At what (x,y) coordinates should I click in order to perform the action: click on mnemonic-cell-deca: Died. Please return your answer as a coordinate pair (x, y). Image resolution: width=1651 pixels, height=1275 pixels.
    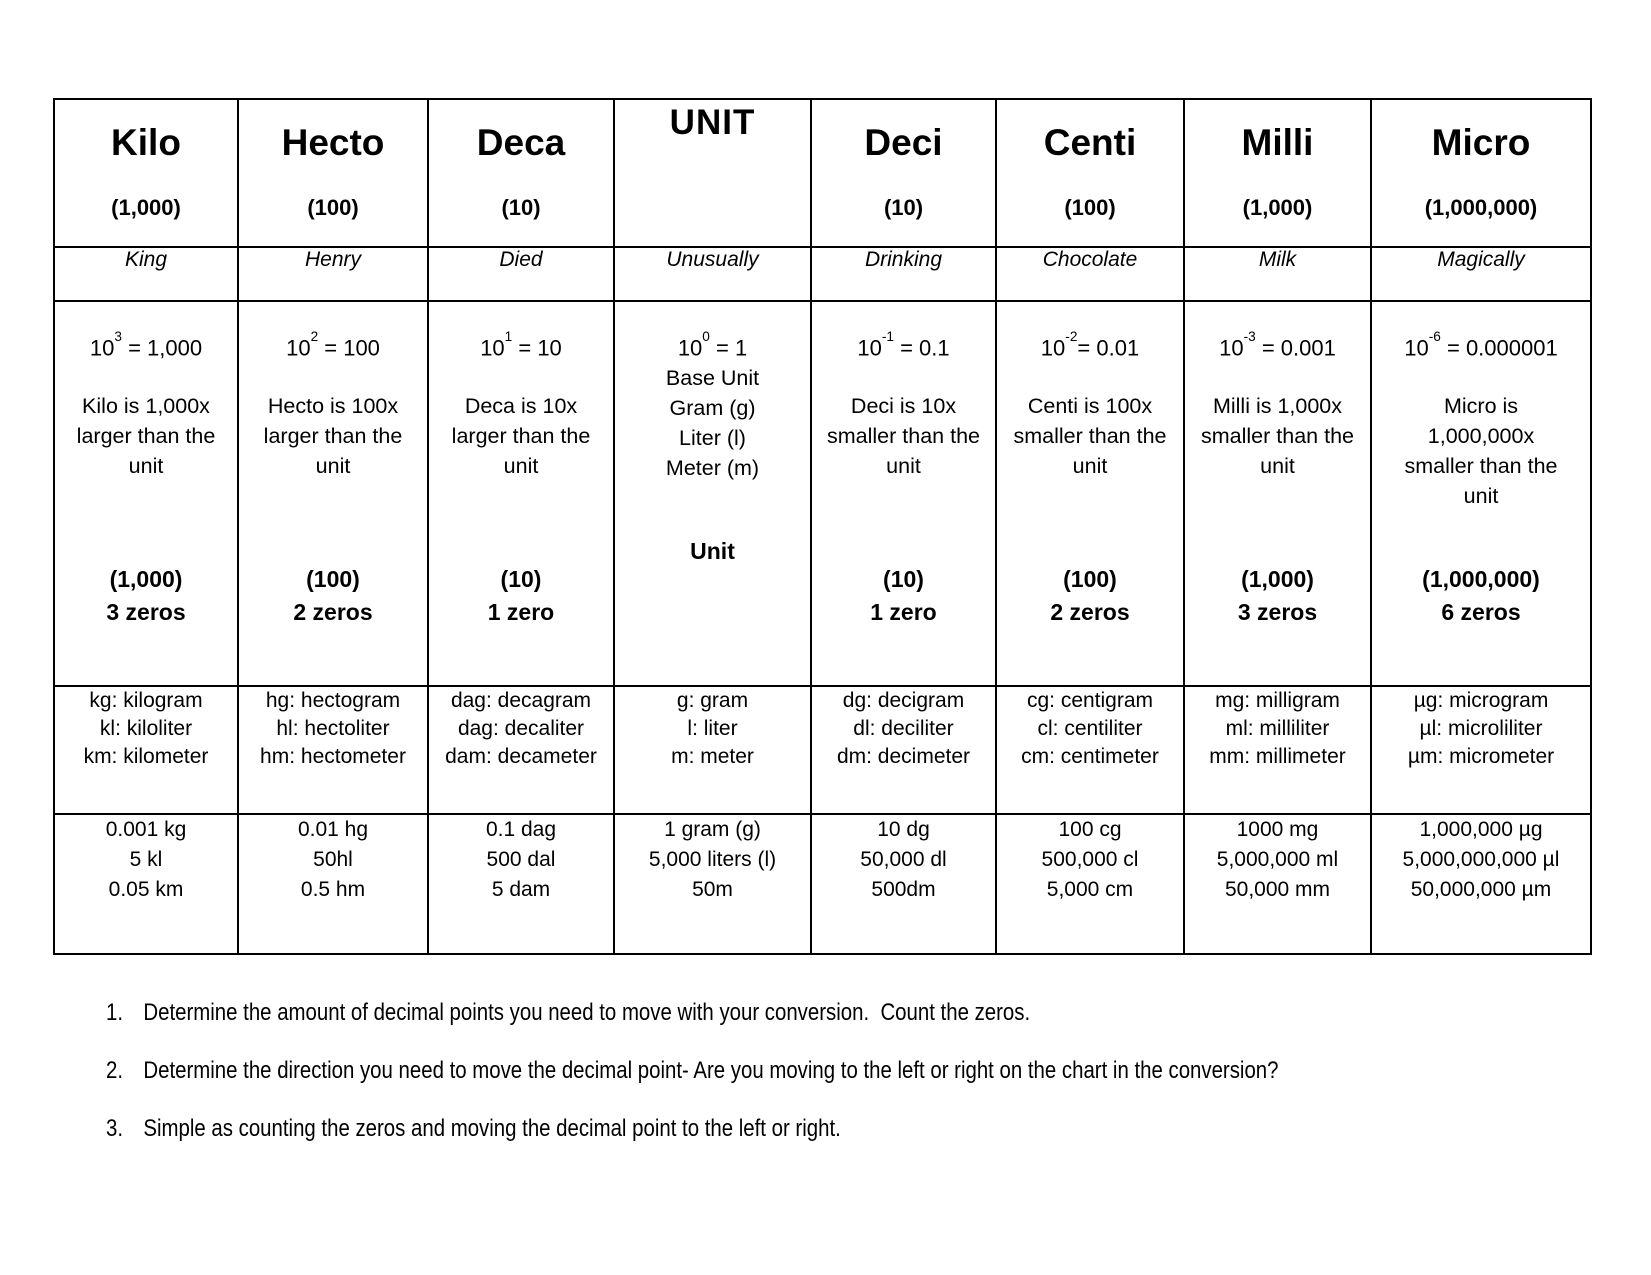
    Looking at the image, I should click on (521, 274).